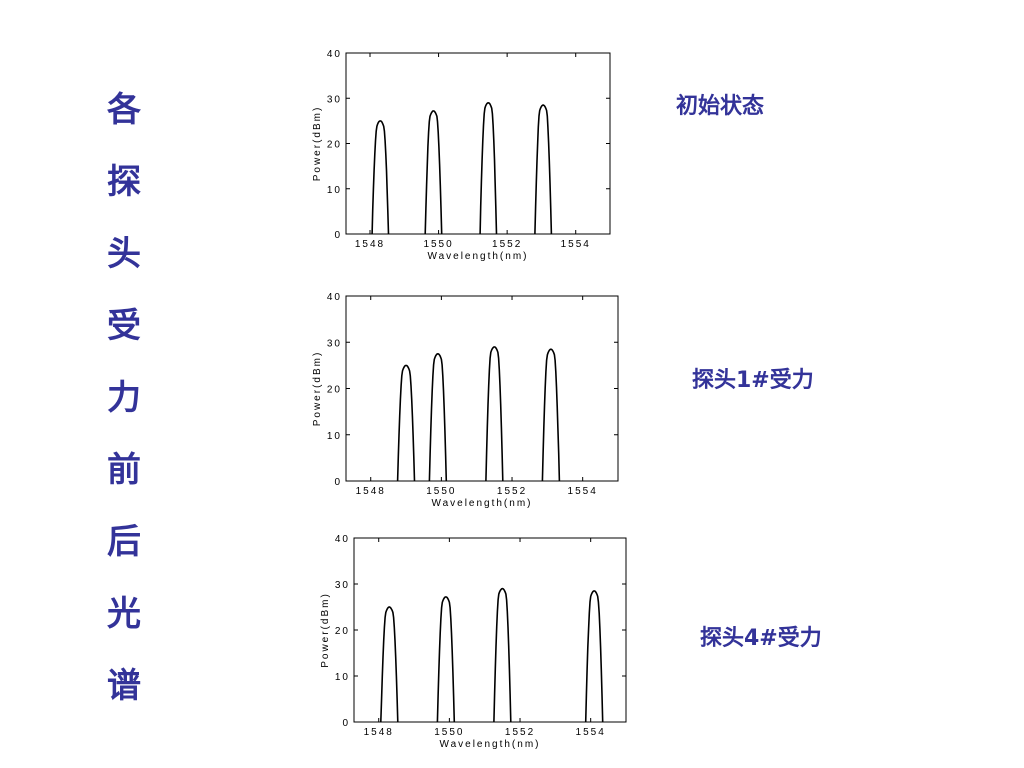  I want to click on plot-frame, so click(482, 388).